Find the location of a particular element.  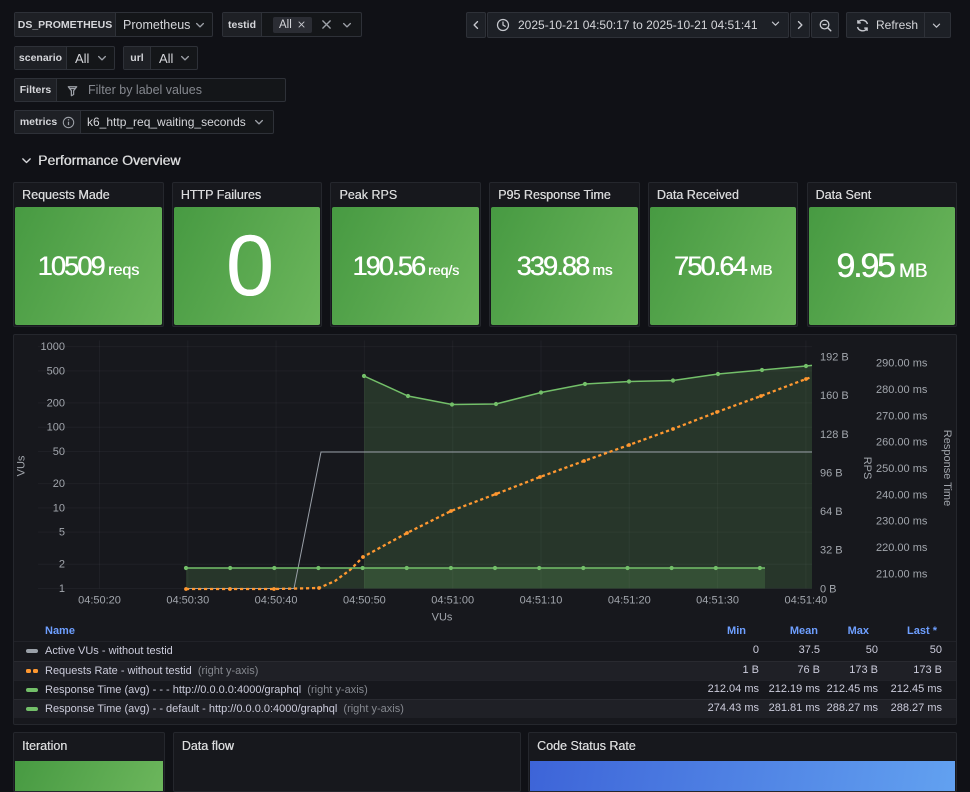

svg-text: 04:50:30 is located at coordinates (187, 601).